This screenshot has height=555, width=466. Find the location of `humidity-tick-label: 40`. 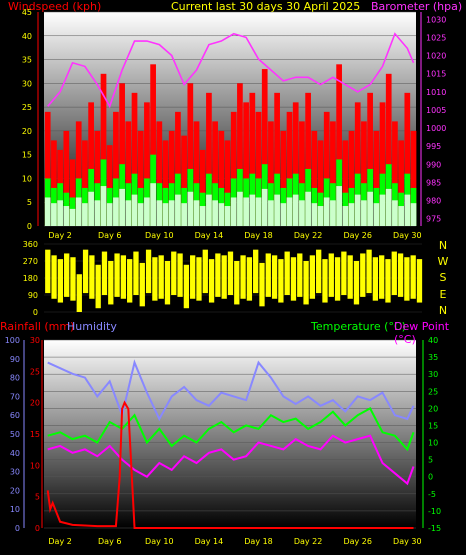

humidity-tick-label: 40 is located at coordinates (15, 453).